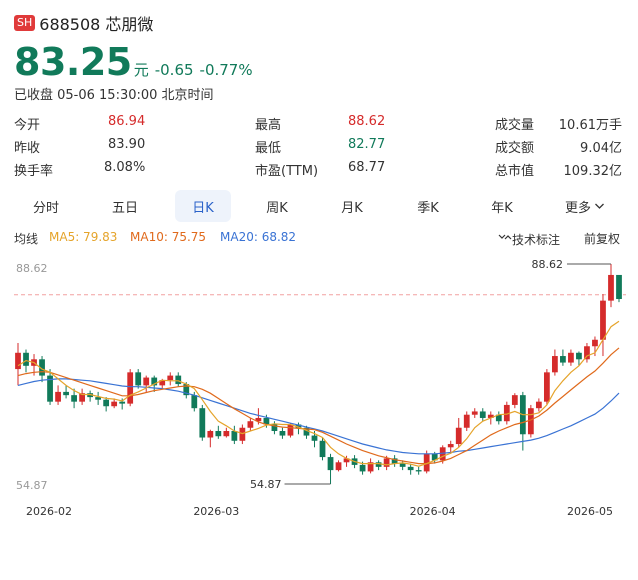 The height and width of the screenshot is (580, 638). Describe the element at coordinates (502, 206) in the screenshot. I see `tab-yearly-k: 年K` at that location.